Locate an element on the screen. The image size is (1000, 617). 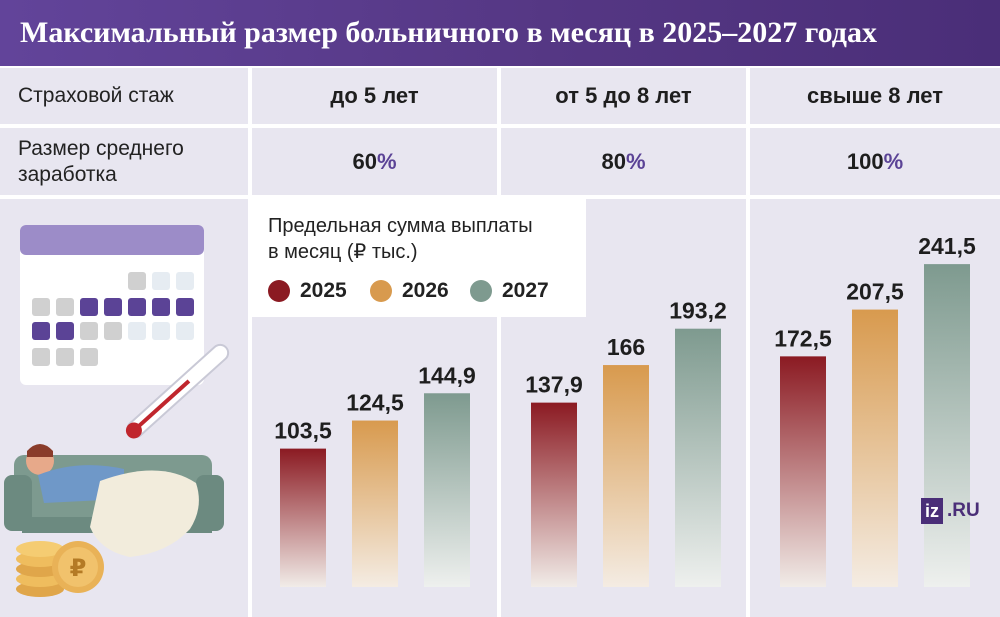
legend-label-2026: 2026 is located at coordinates (425, 290).